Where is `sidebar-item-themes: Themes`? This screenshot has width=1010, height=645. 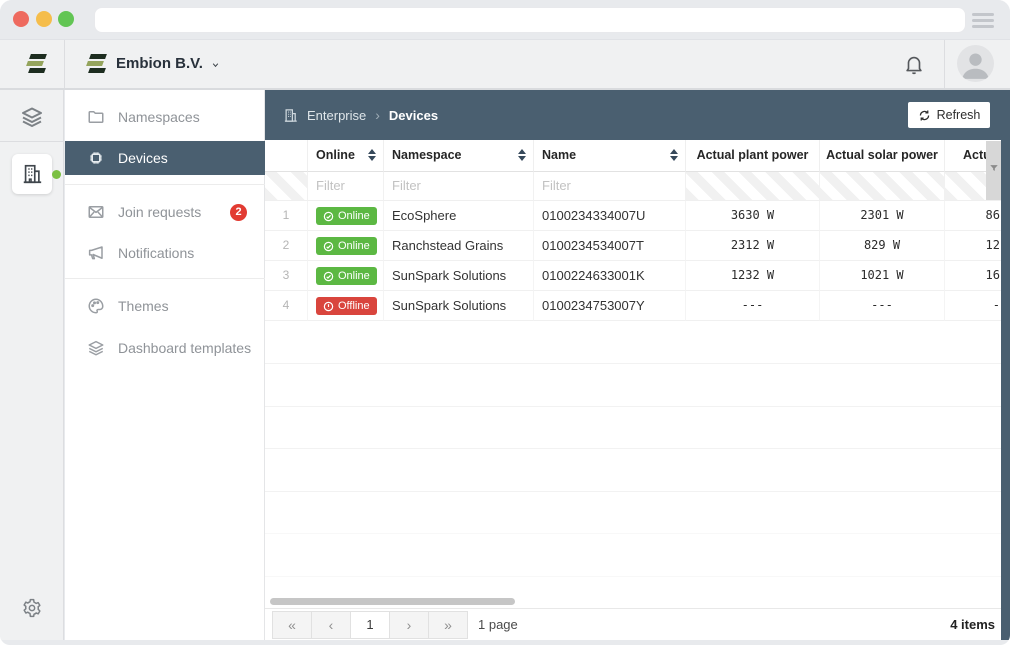
sidebar-item-themes: Themes is located at coordinates (165, 306).